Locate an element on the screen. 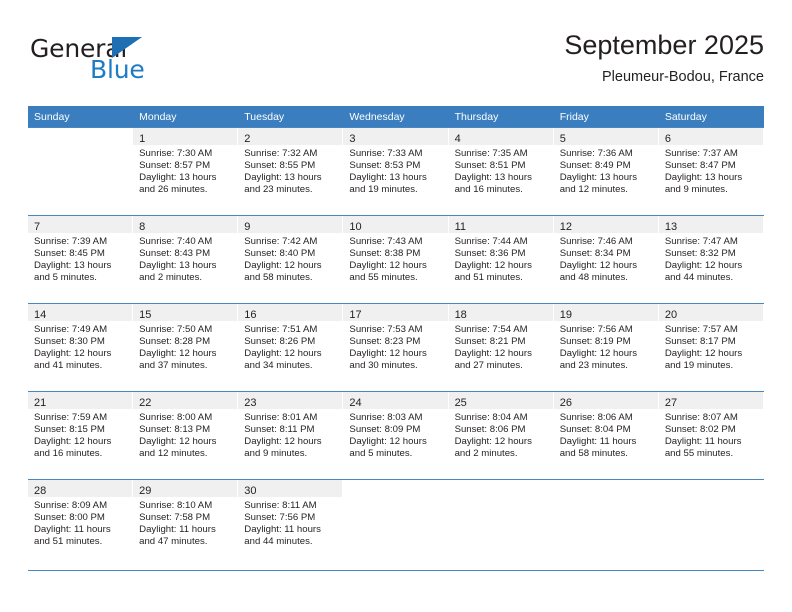 This screenshot has height=612, width=792. sunrise-line: Sunrise: 7:36 AM is located at coordinates (596, 153).